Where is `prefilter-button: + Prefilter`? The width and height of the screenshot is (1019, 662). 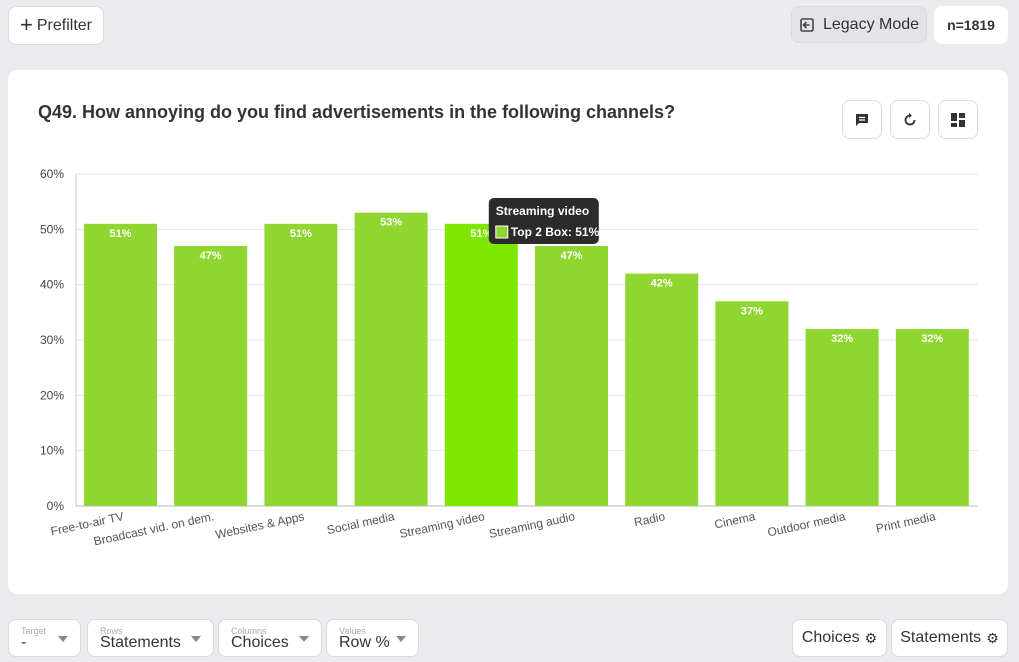
prefilter-button: + Prefilter is located at coordinates (56, 25).